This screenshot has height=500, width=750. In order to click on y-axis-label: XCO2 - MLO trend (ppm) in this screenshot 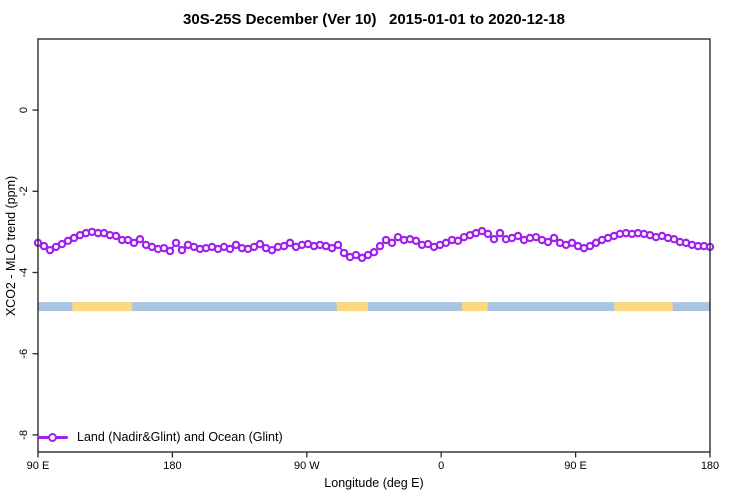, I will do `click(11, 246)`.